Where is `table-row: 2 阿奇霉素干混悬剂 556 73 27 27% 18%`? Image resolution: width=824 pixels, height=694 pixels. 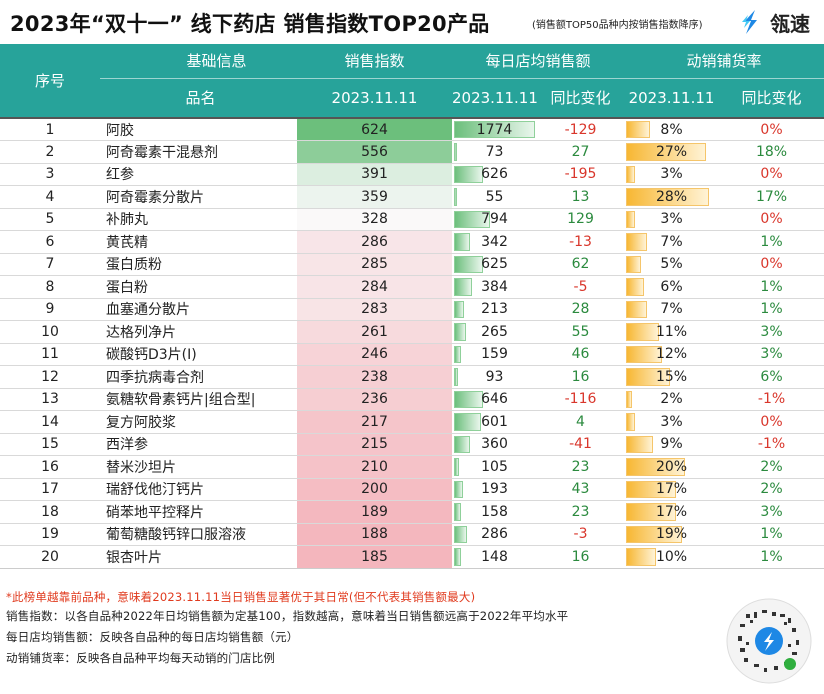 table-row: 2 阿奇霉素干混悬剂 556 73 27 27% 18% is located at coordinates (412, 152).